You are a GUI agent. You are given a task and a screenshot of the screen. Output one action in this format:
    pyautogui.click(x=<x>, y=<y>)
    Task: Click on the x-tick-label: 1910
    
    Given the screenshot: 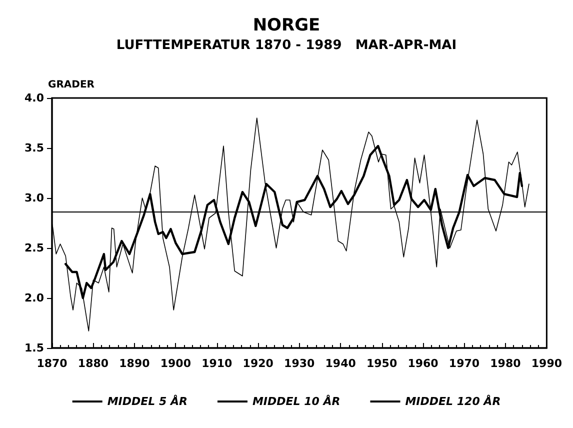 What is the action you would take?
    pyautogui.click(x=217, y=363)
    